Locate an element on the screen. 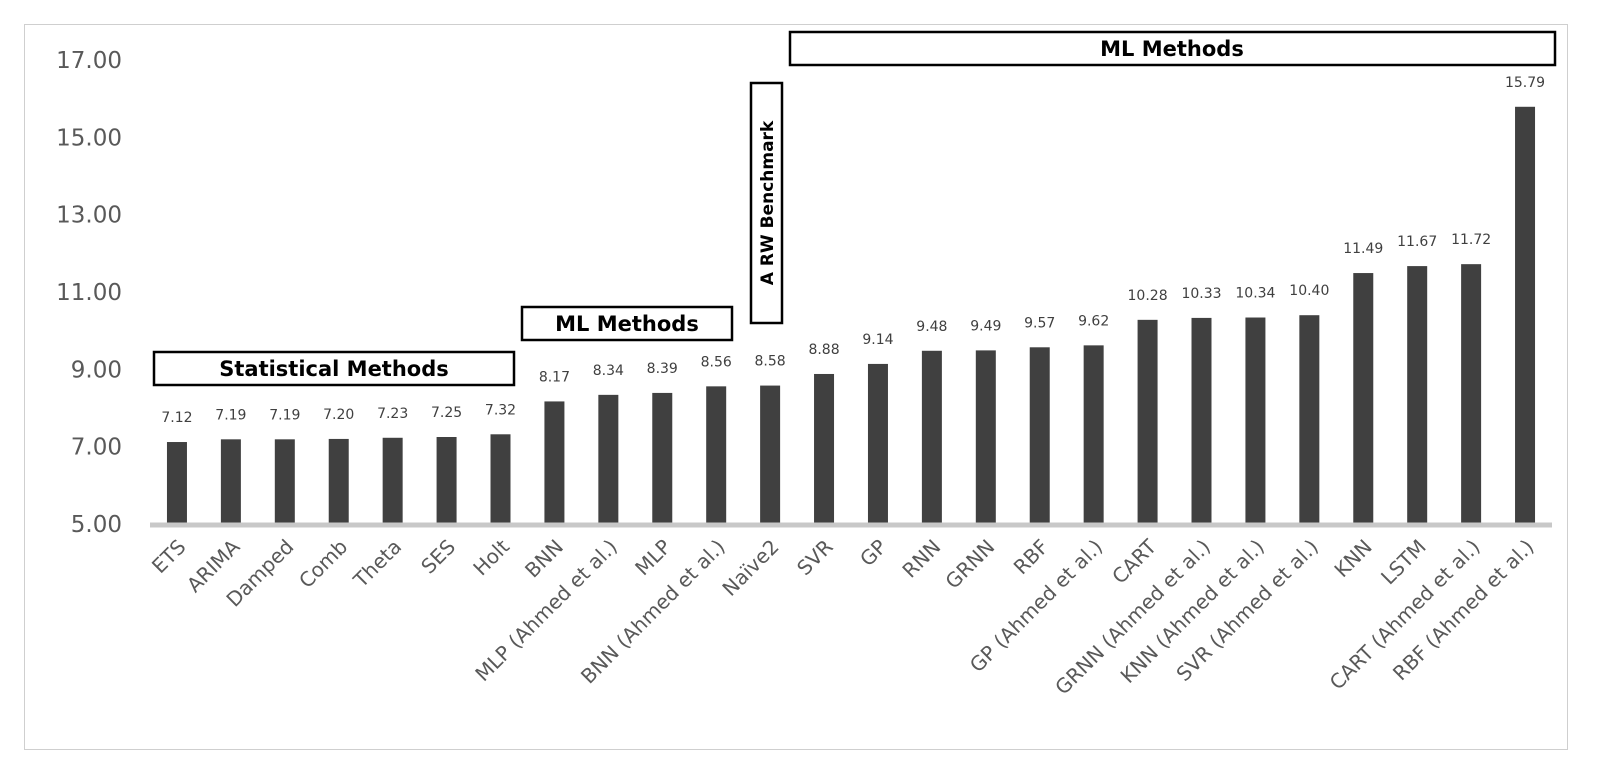 The image size is (1600, 782). data-label: 9.62 is located at coordinates (1093, 321).